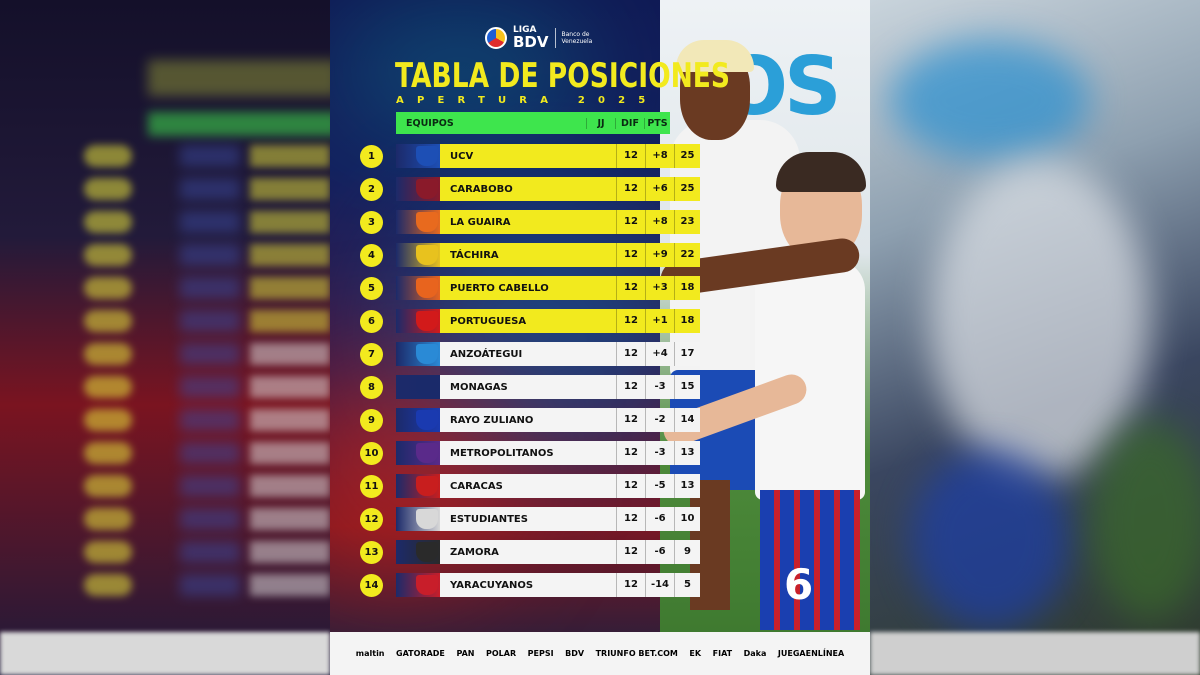  What do you see at coordinates (722, 653) in the screenshot?
I see `sponsor-logo: FIAT` at bounding box center [722, 653].